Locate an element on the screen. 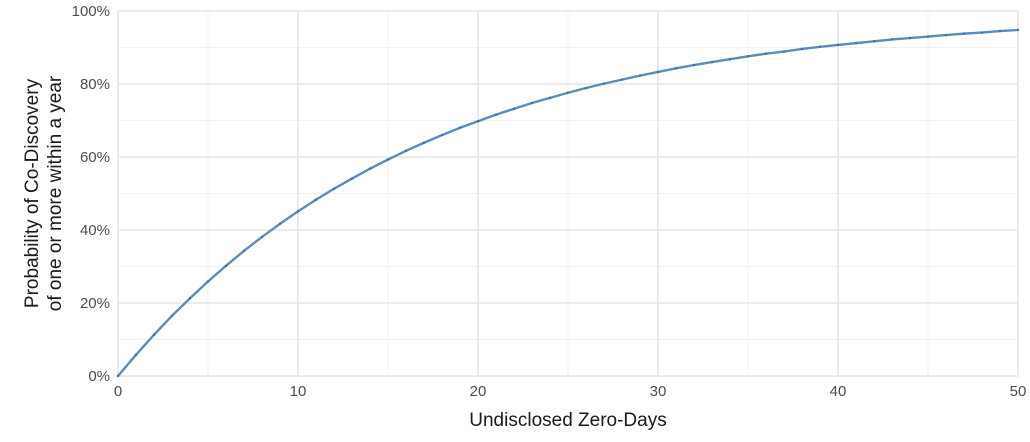 The image size is (1030, 442). y-axis-title-line-2: of one or more within a year is located at coordinates (55, 193).